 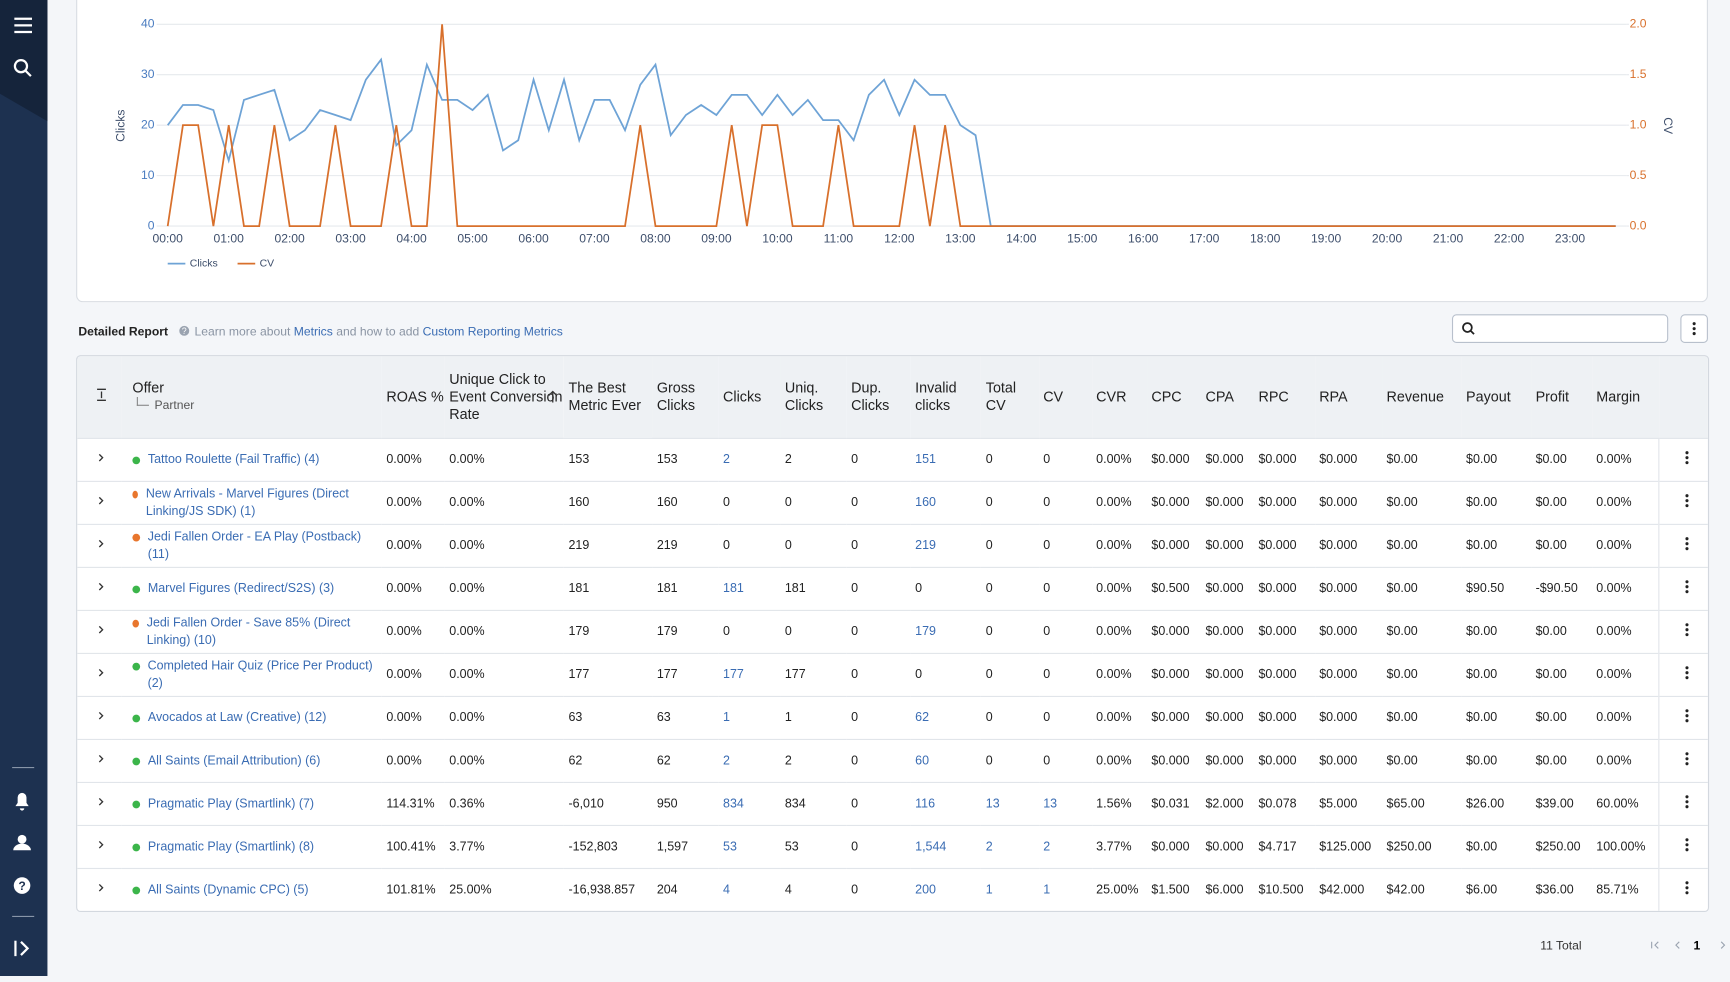 I want to click on cell: 116, so click(x=946, y=803).